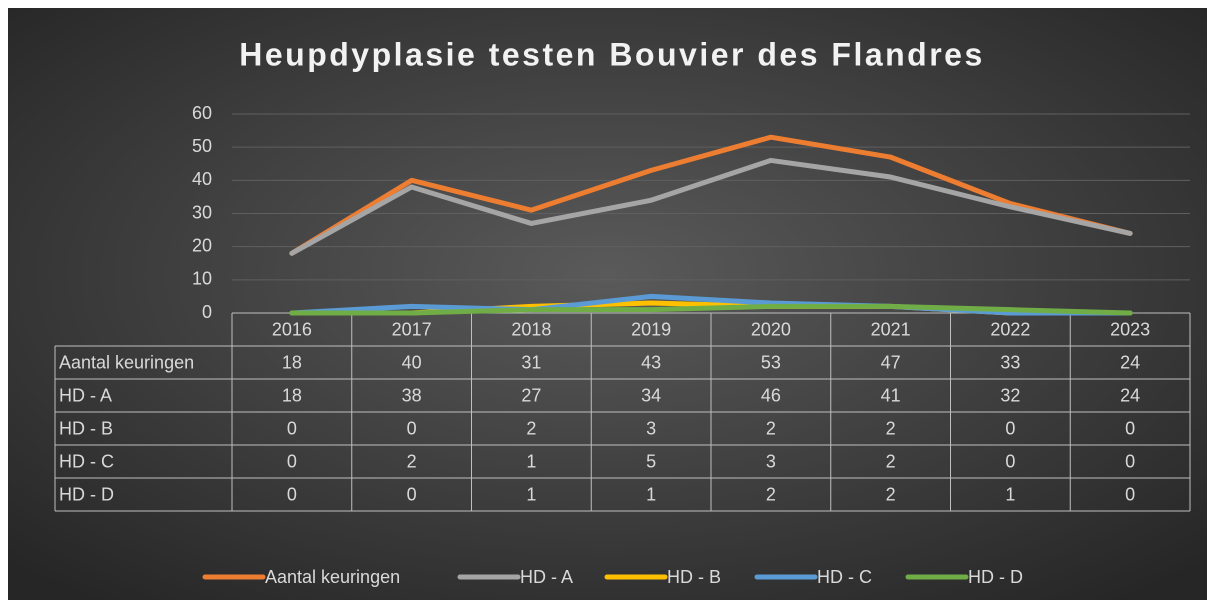 Image resolution: width=1215 pixels, height=609 pixels. I want to click on x-tick-label: 2022, so click(1010, 329).